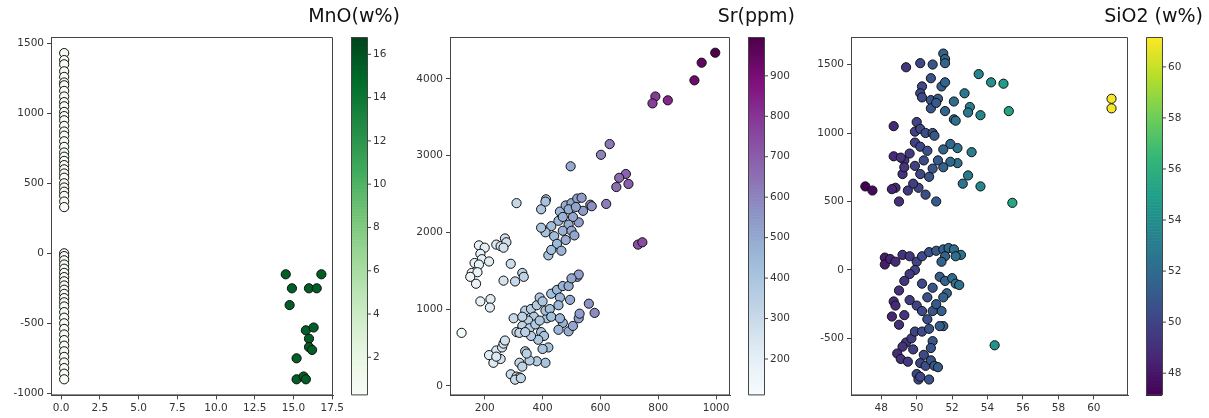 The width and height of the screenshot is (1209, 418). What do you see at coordinates (1175, 320) in the screenshot?
I see `color-bar-label: 50` at bounding box center [1175, 320].